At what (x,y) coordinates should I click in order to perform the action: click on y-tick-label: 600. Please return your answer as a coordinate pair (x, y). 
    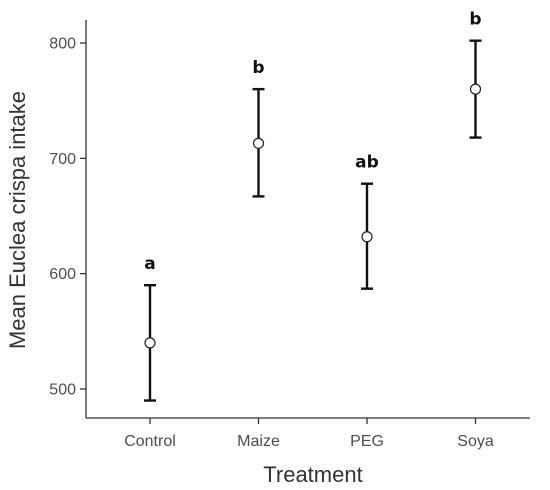
    Looking at the image, I should click on (62, 274).